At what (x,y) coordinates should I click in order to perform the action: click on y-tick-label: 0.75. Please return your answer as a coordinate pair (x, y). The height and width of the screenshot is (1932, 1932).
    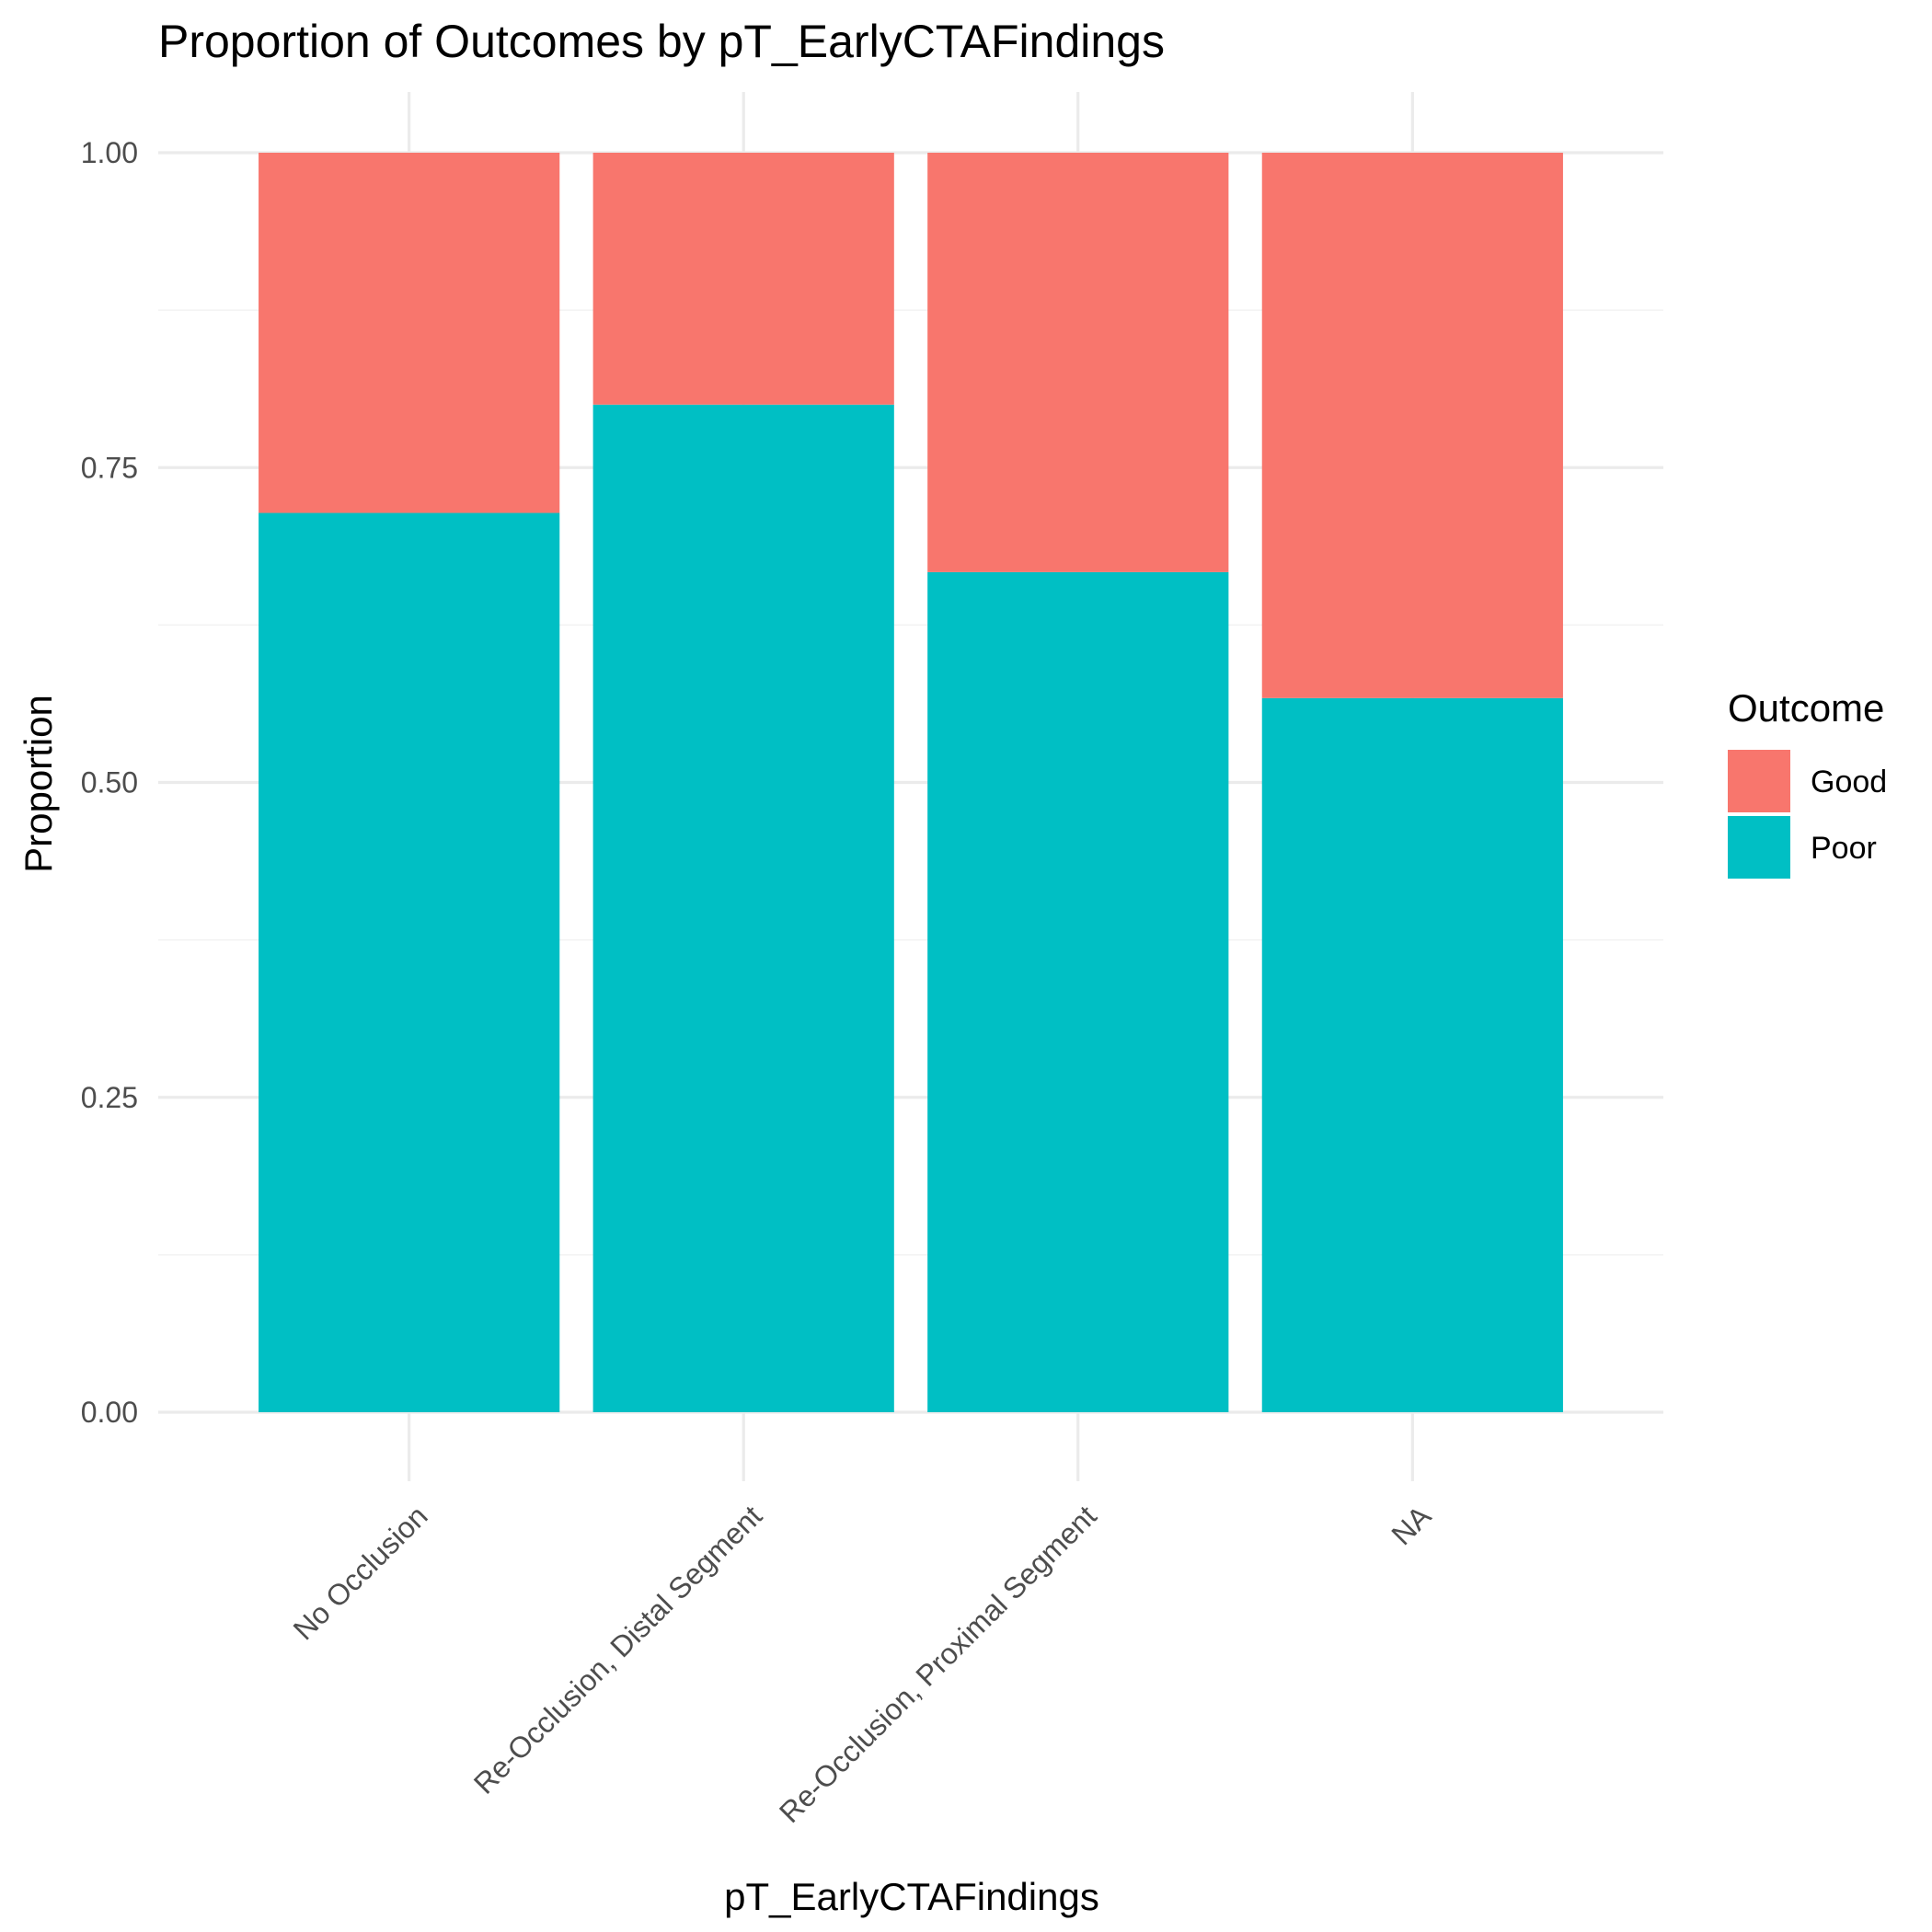
    Looking at the image, I should click on (109, 467).